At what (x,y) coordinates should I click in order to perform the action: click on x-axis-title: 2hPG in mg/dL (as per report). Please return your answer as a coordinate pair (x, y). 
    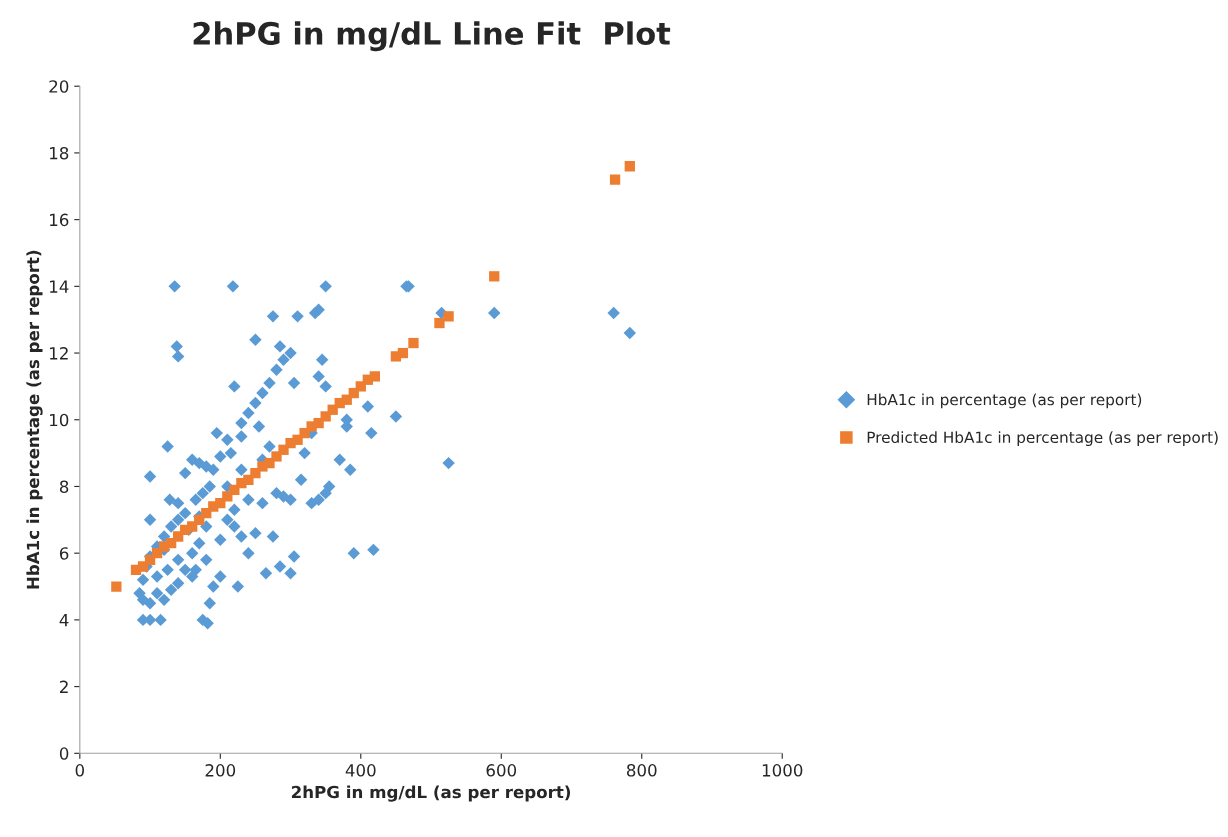
    Looking at the image, I should click on (431, 793).